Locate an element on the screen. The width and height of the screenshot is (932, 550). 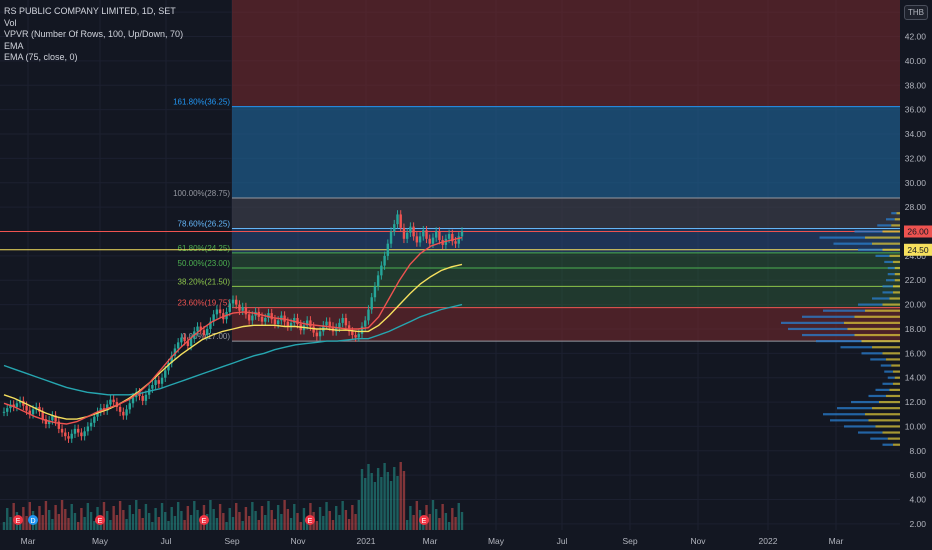
y-tick-label: 6.00 is located at coordinates (917, 475).